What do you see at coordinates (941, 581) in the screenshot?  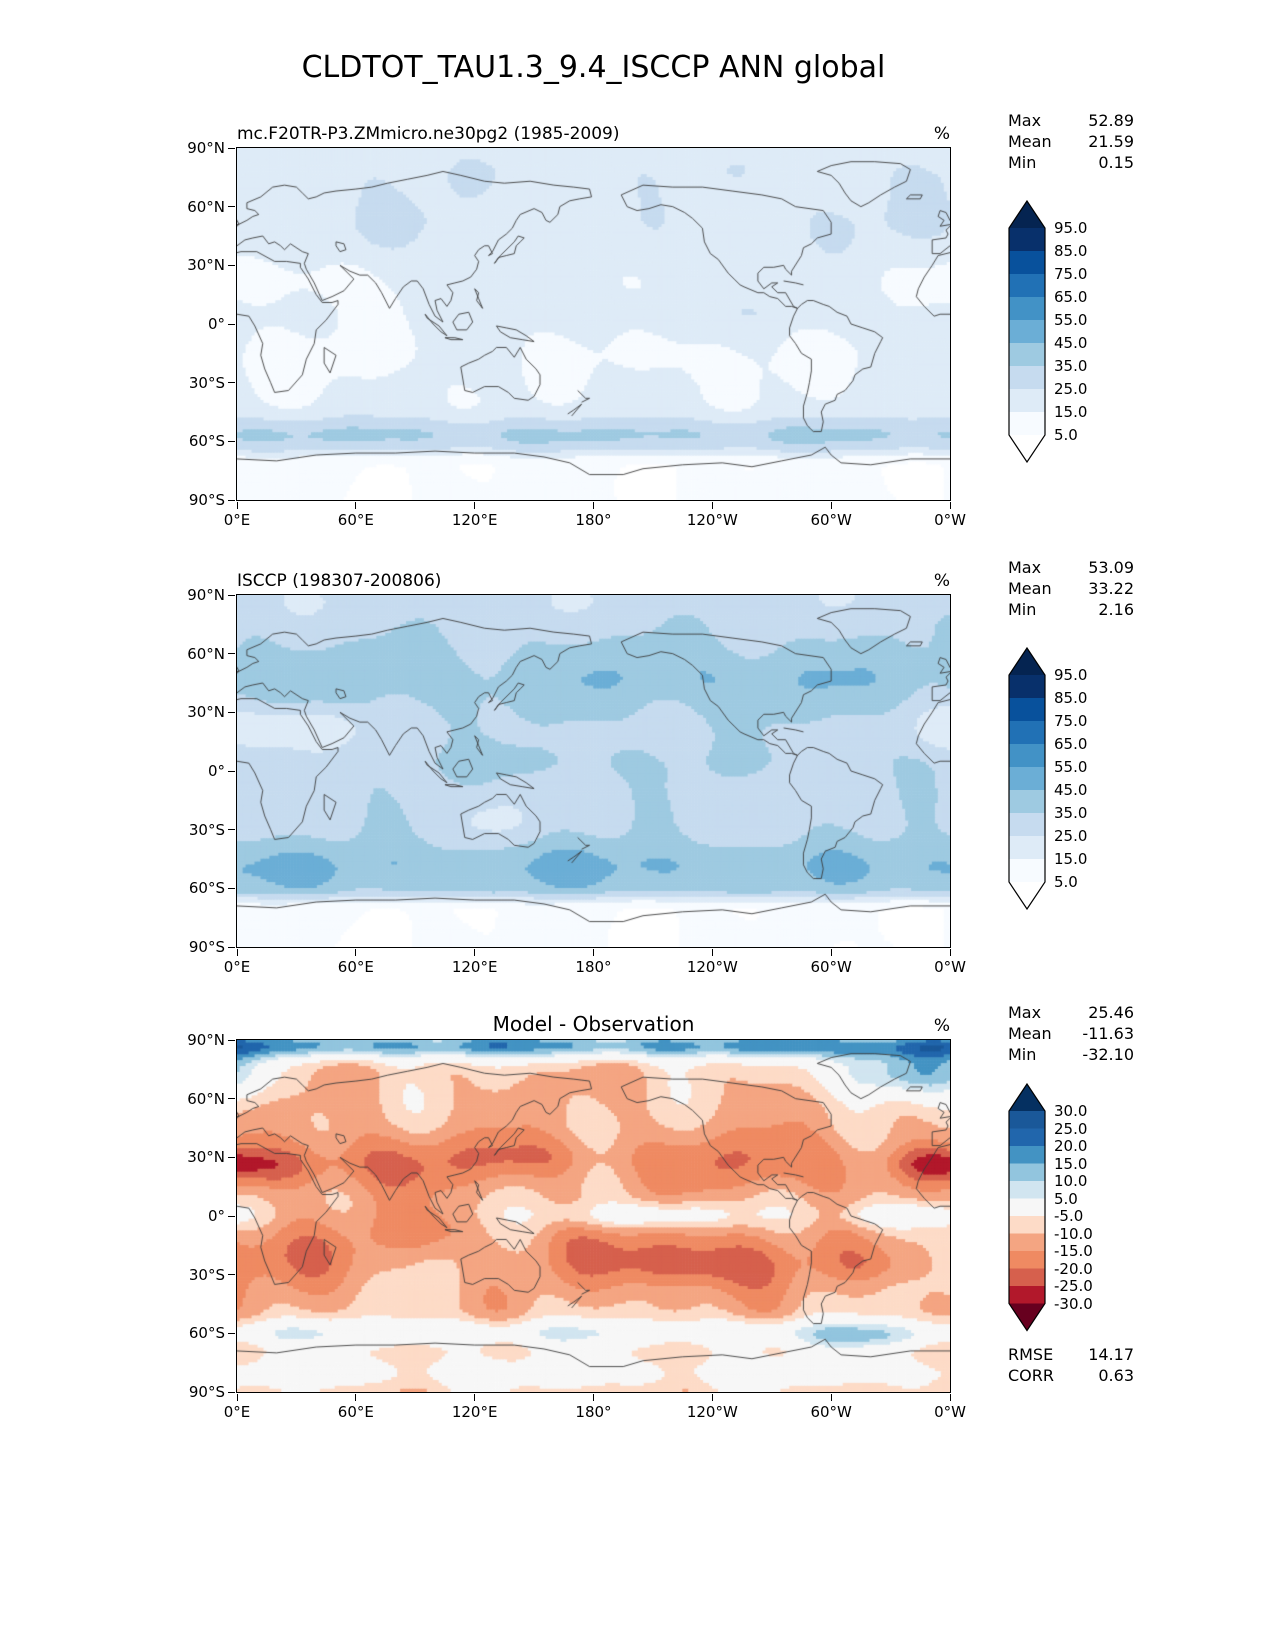 I see `panel-units-obs: %` at bounding box center [941, 581].